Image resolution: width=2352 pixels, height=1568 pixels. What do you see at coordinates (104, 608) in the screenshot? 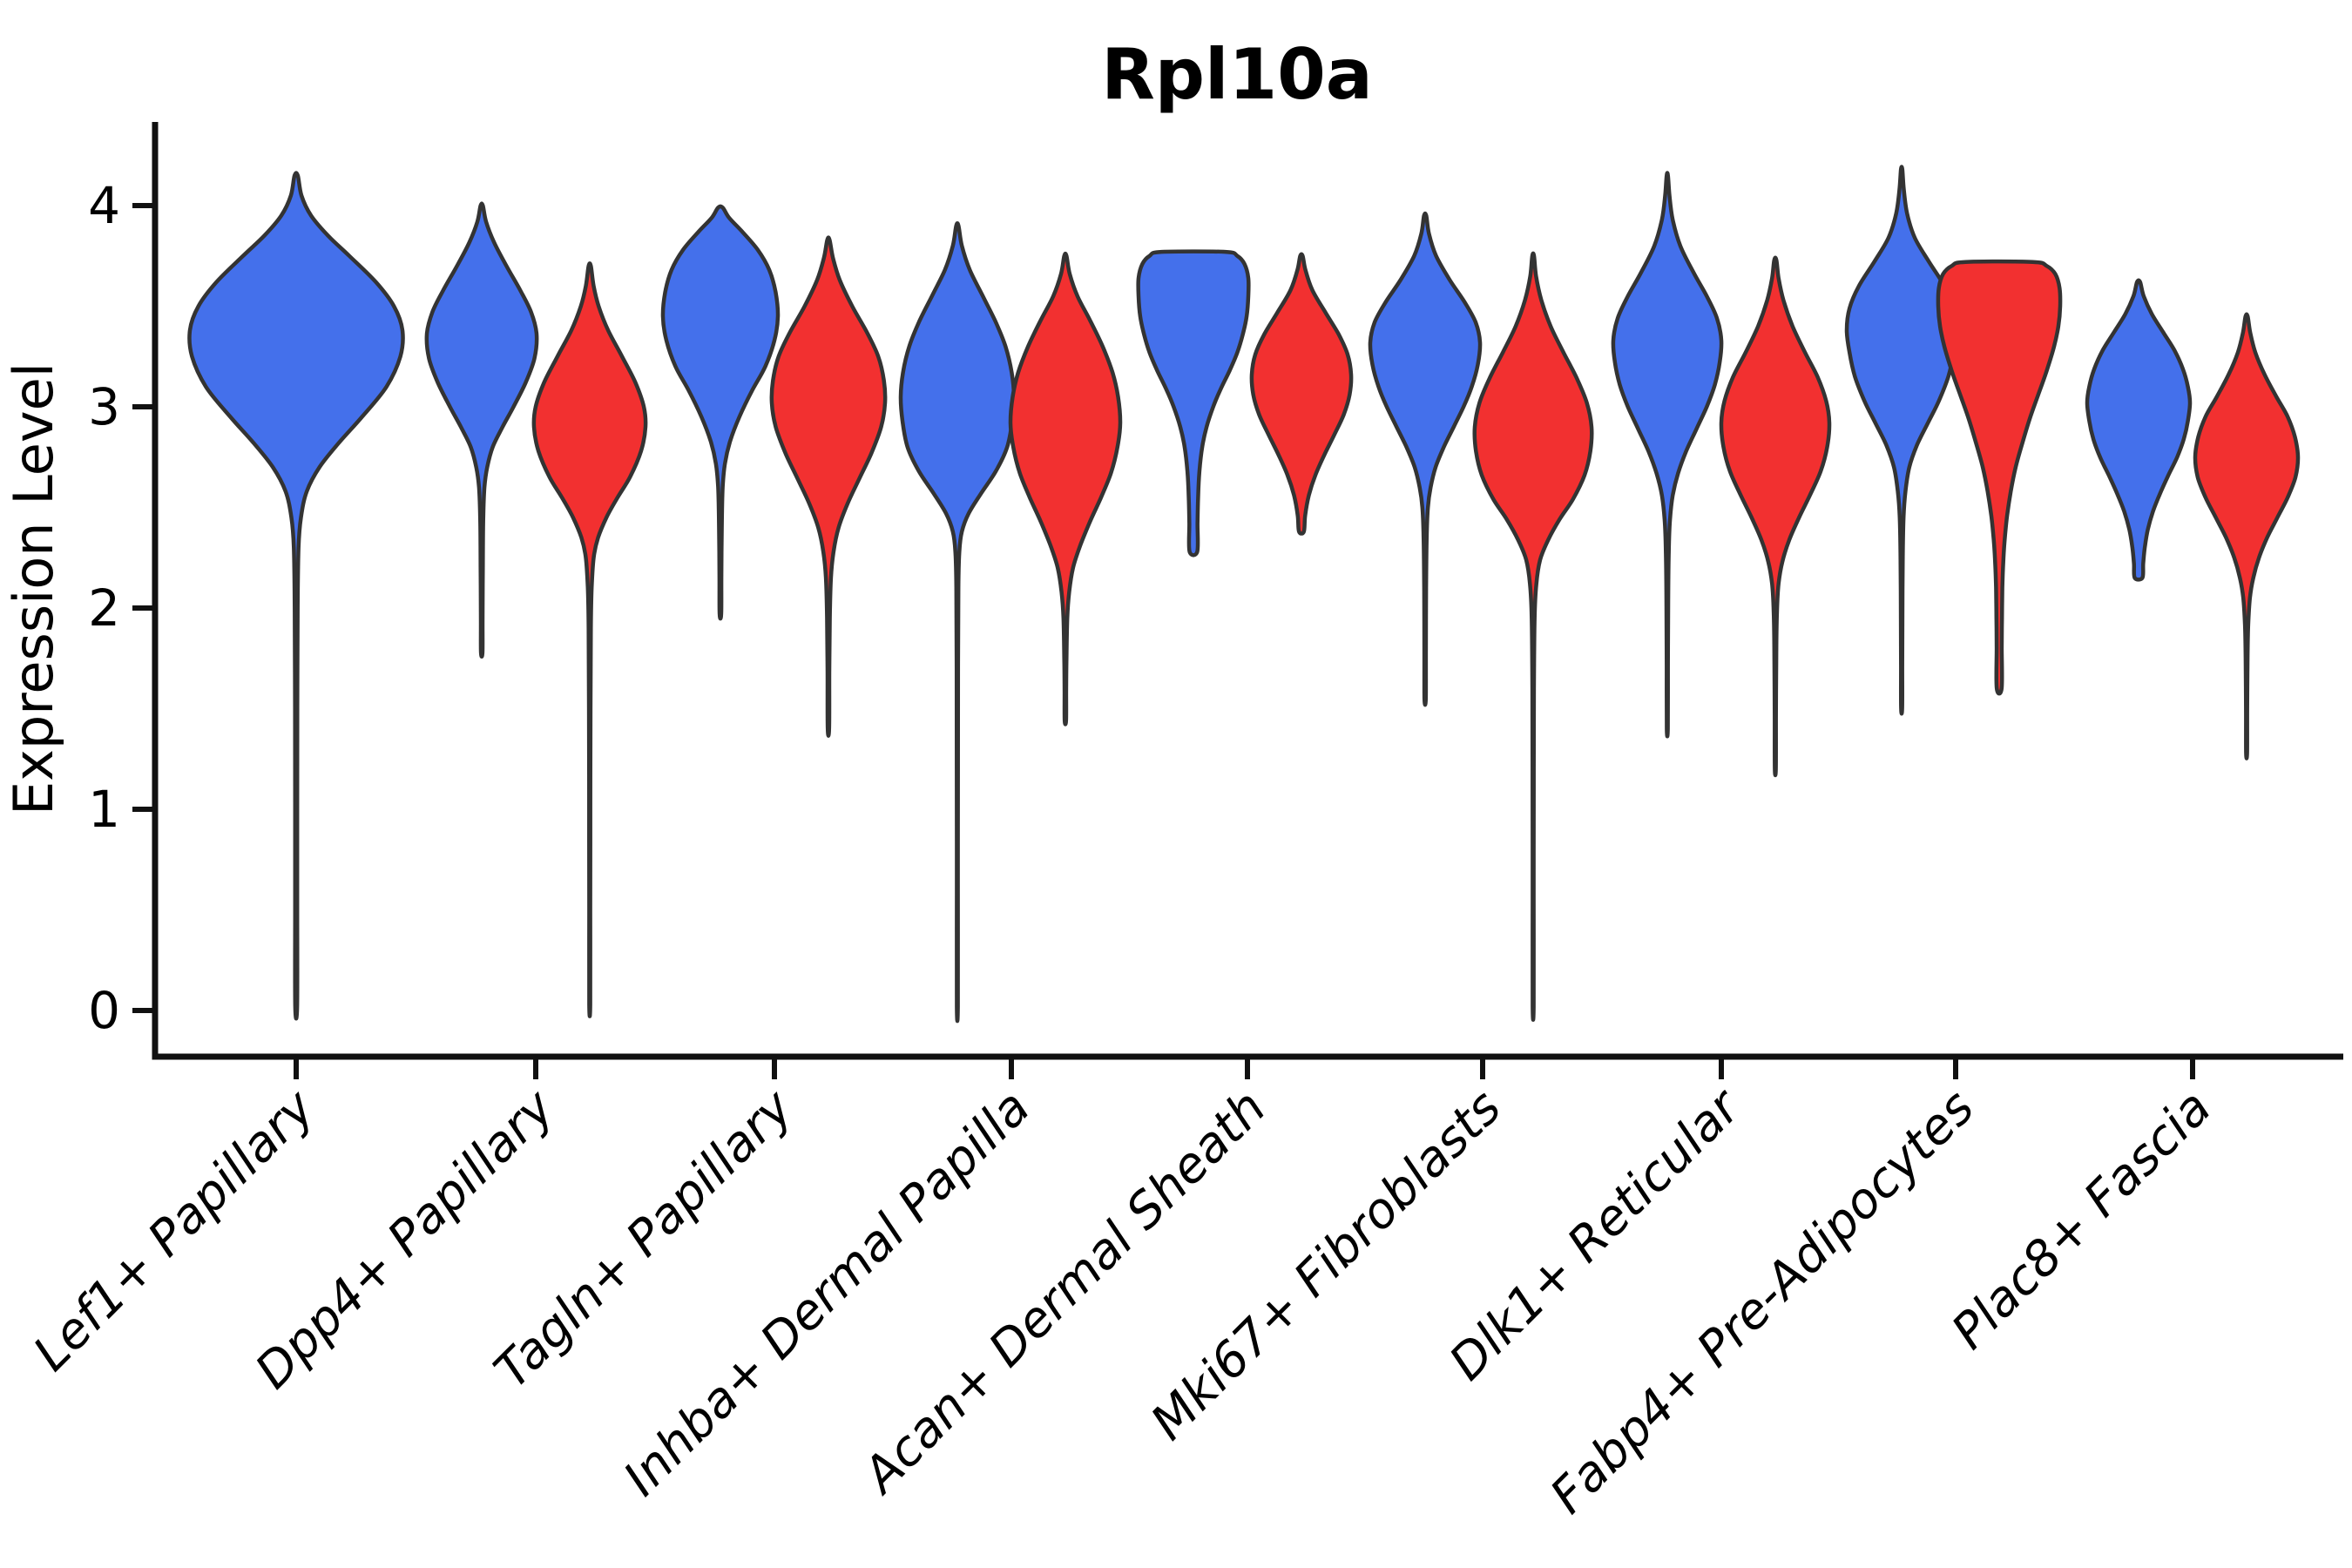
I see `y-tick-label: 2` at bounding box center [104, 608].